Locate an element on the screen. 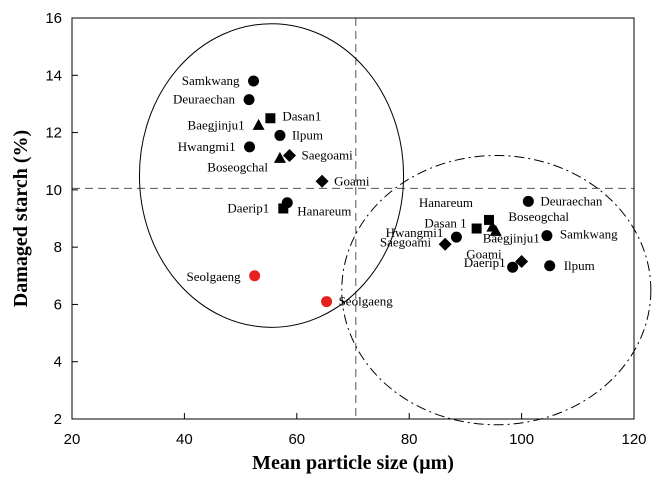  x-tick-label: 40 is located at coordinates (184, 439).